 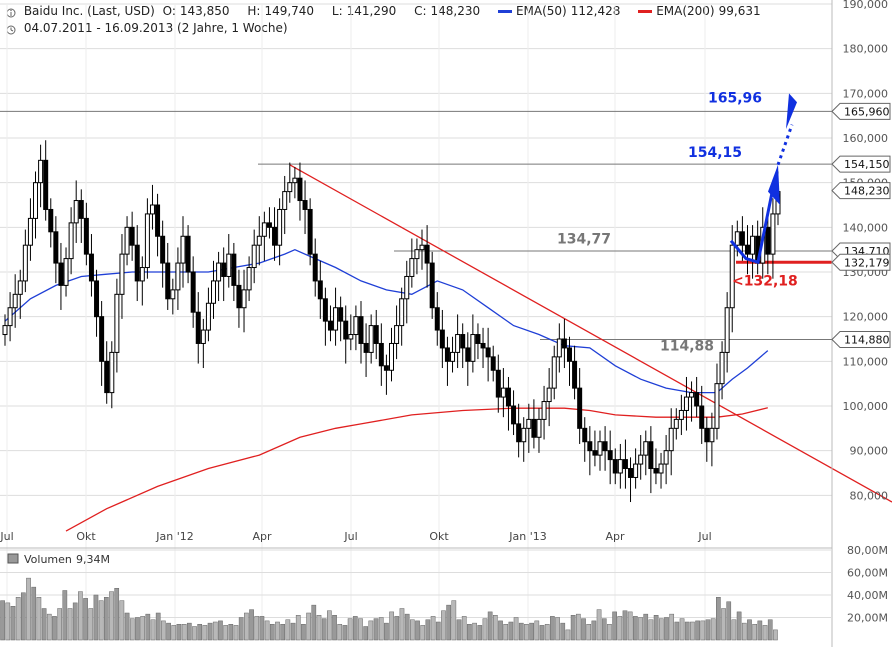 What do you see at coordinates (867, 262) in the screenshot?
I see `price-tag-label: 132,179` at bounding box center [867, 262].